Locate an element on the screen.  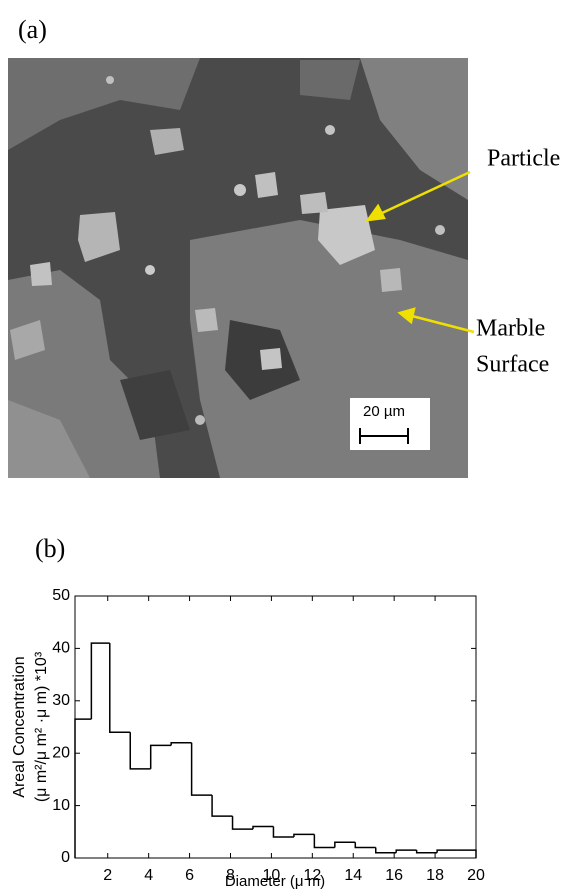
x-tick-label: 2 is located at coordinates (107, 875).